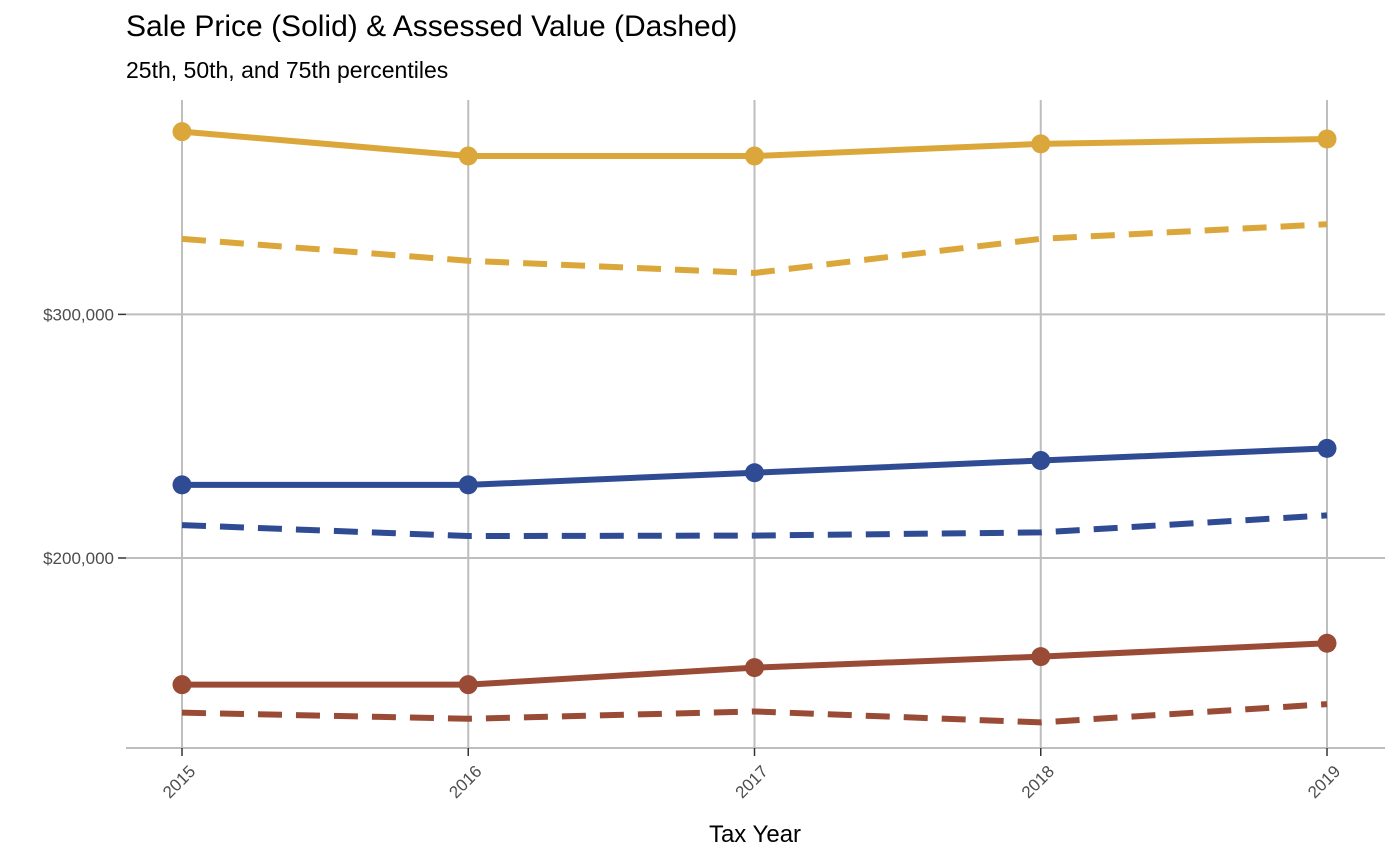 The image size is (1400, 865). Describe the element at coordinates (1324, 782) in the screenshot. I see `x-tick-label: 2019` at that location.